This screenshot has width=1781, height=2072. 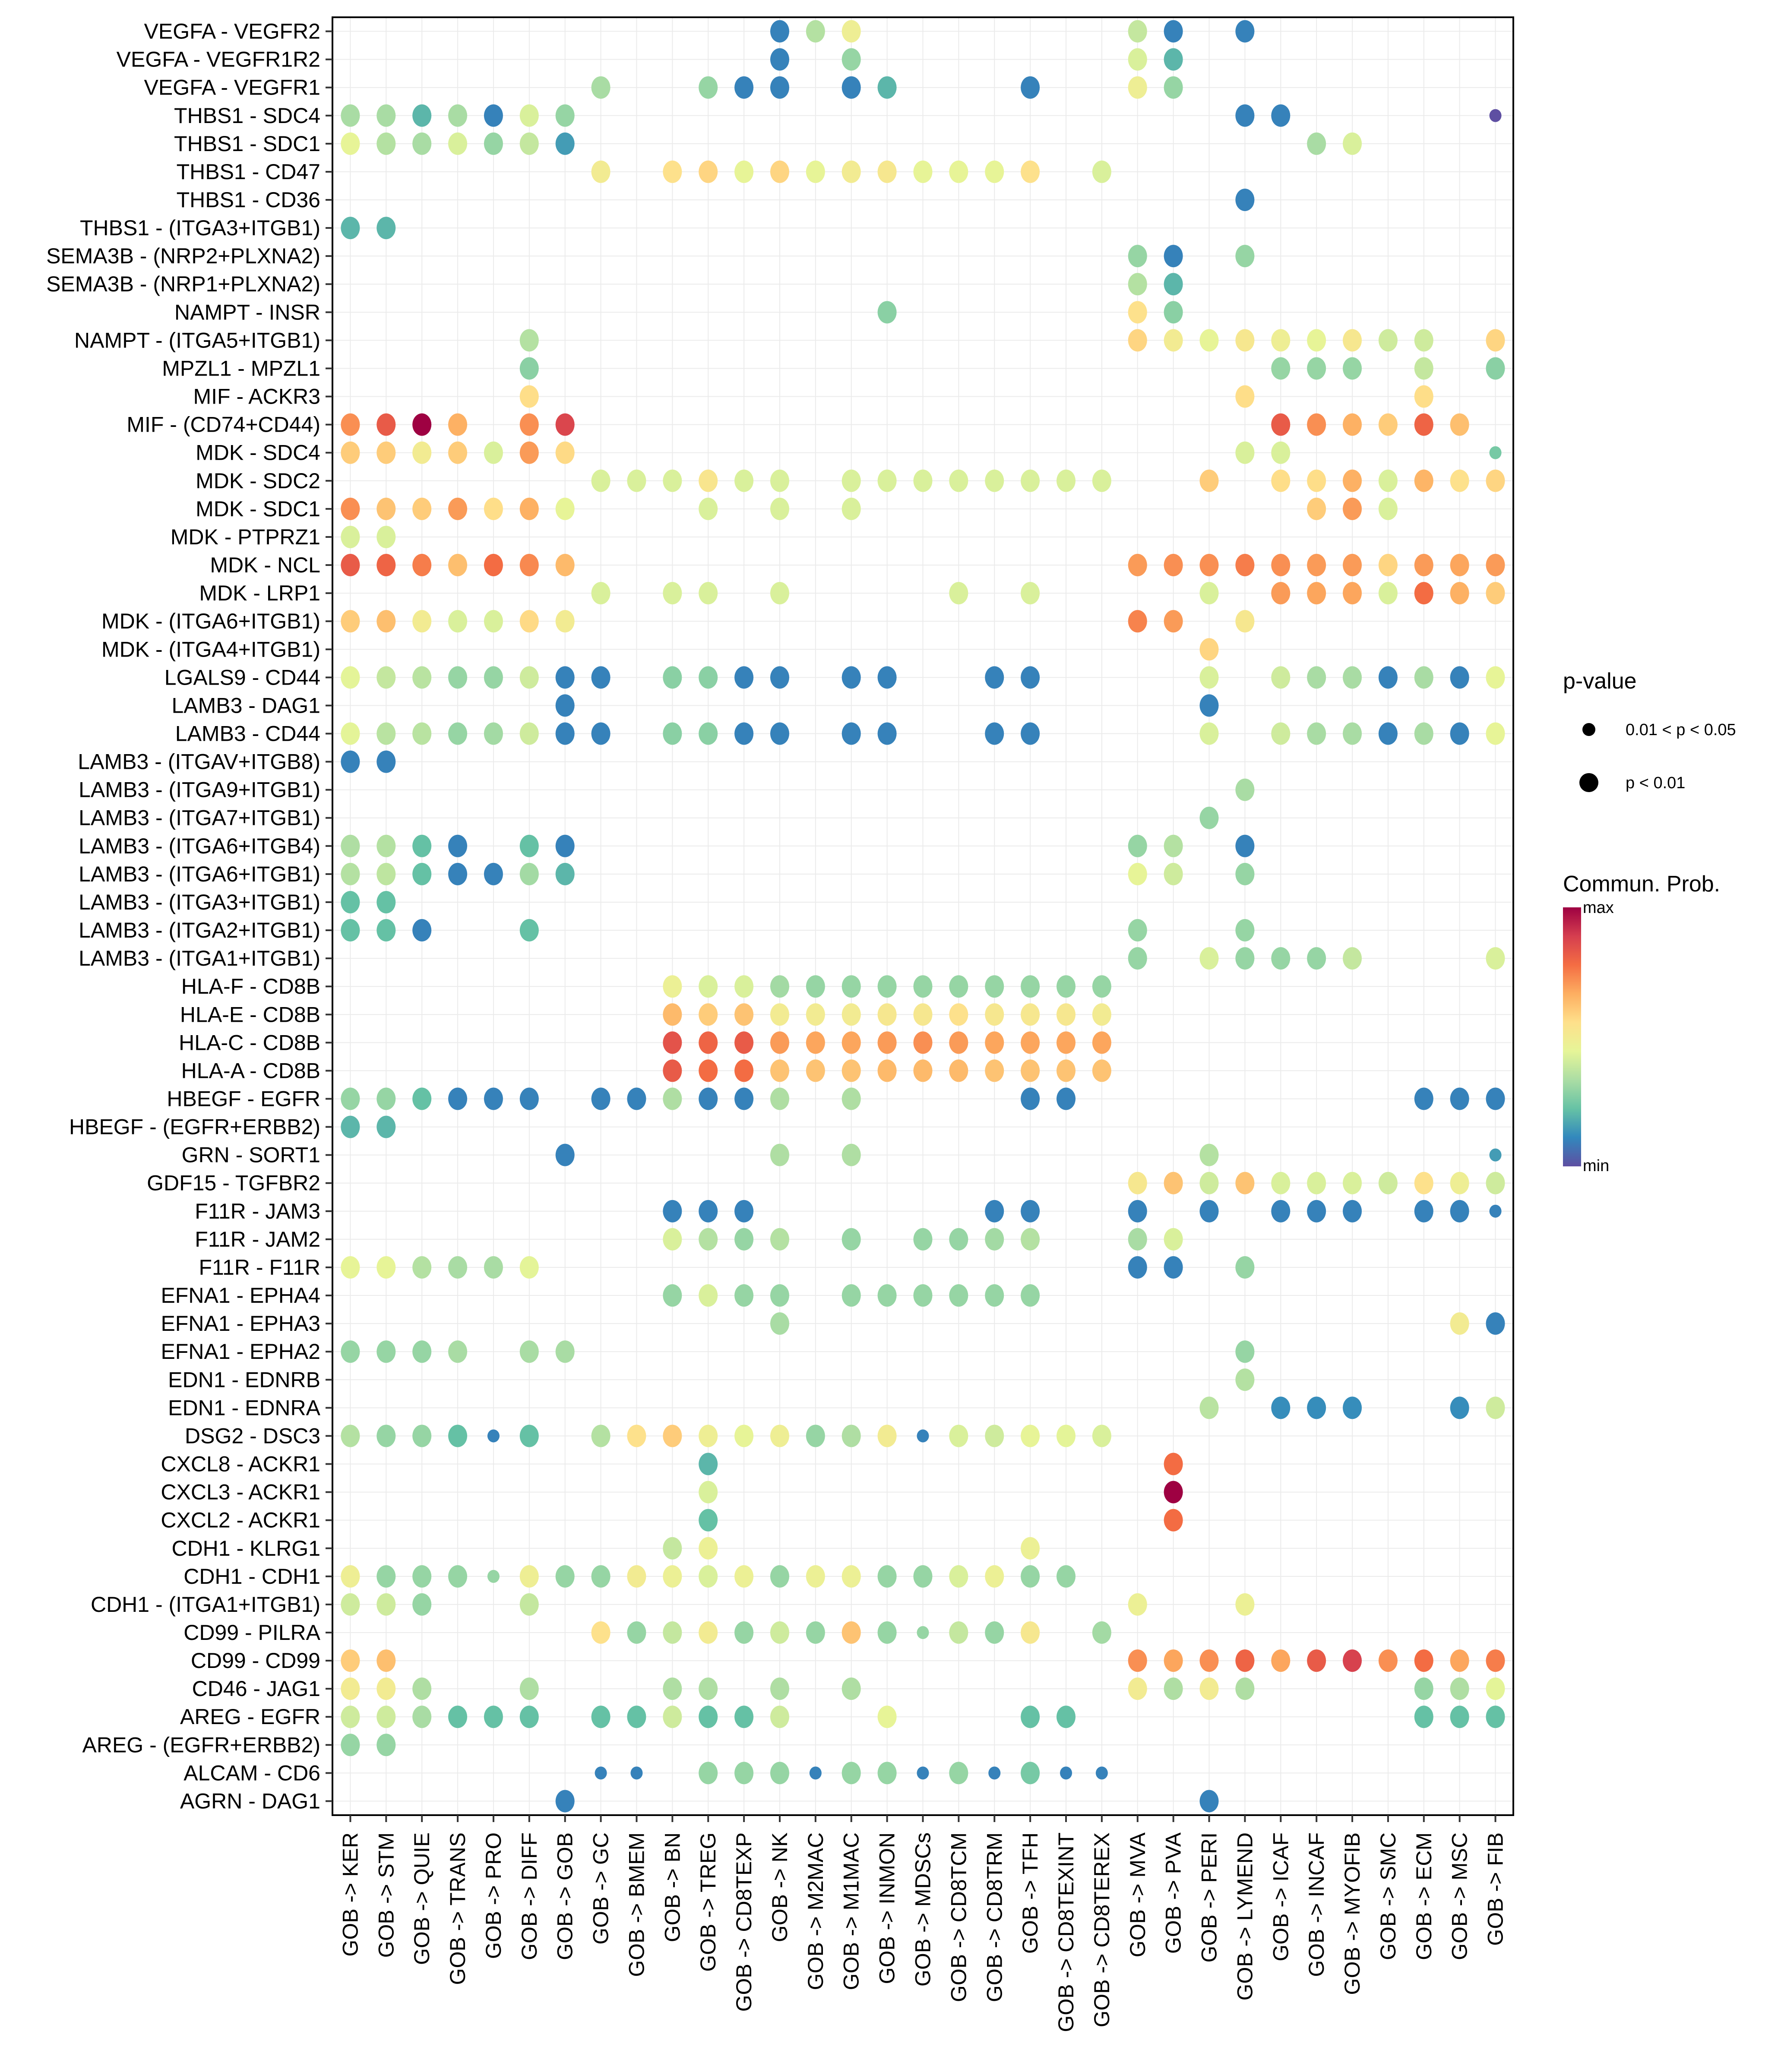 What do you see at coordinates (1317, 1904) in the screenshot?
I see `x-tick-label: GOB -> INCAF` at bounding box center [1317, 1904].